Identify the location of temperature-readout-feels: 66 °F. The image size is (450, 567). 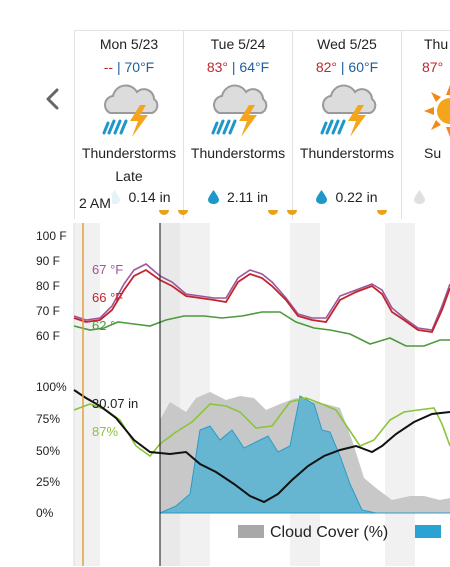
(107, 297).